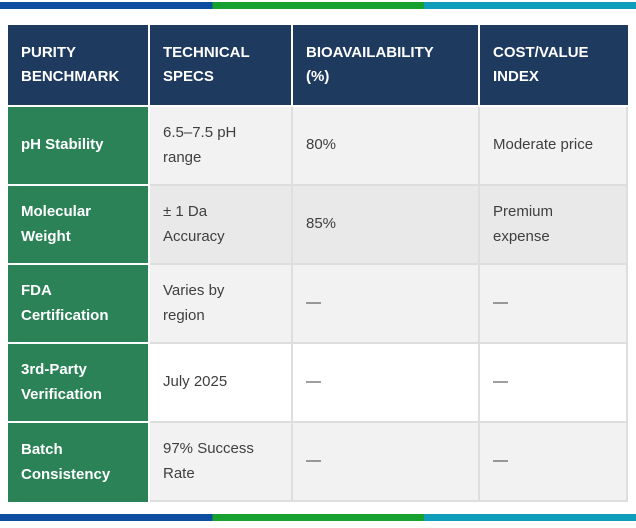 Image resolution: width=636 pixels, height=528 pixels. Describe the element at coordinates (554, 66) in the screenshot. I see `column-header-cost-value-index: COST/VALUE INDEX` at that location.